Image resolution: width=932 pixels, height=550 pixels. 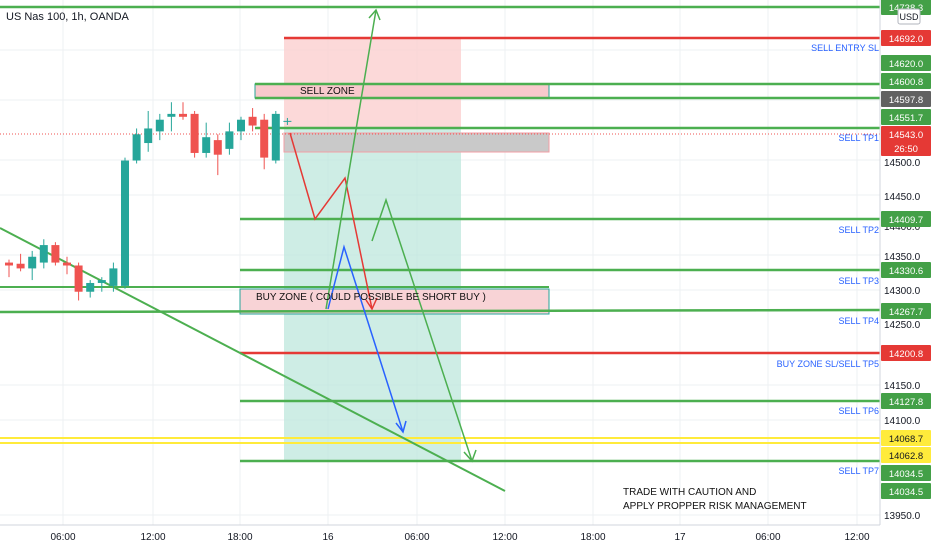 I want to click on x-tick: 17, so click(x=680, y=537).